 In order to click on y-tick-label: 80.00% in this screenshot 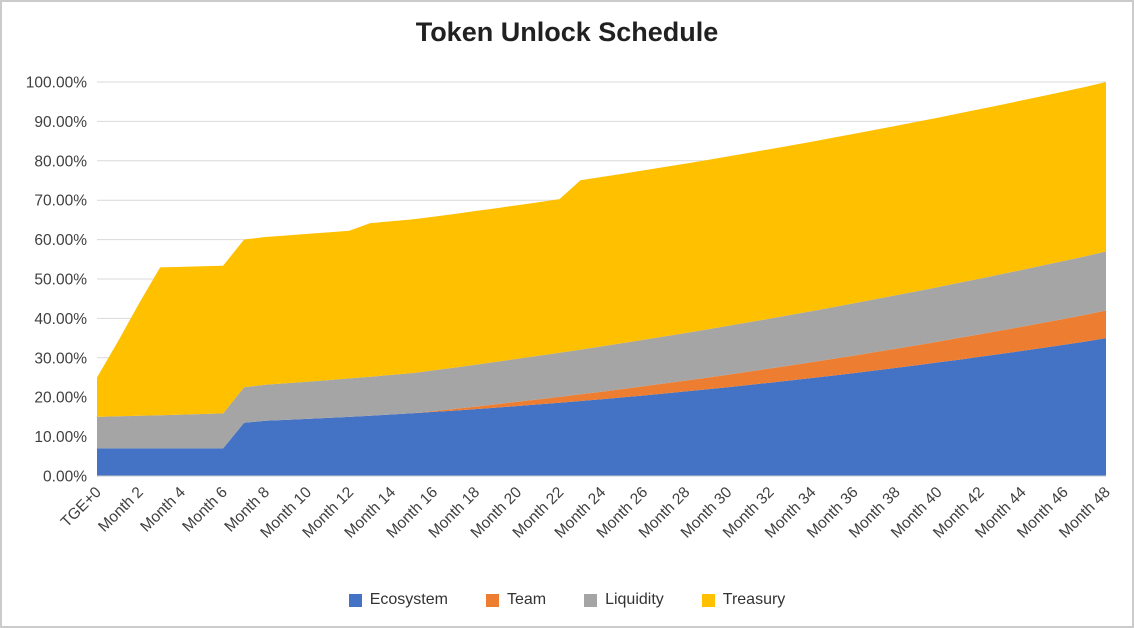, I will do `click(60, 161)`.